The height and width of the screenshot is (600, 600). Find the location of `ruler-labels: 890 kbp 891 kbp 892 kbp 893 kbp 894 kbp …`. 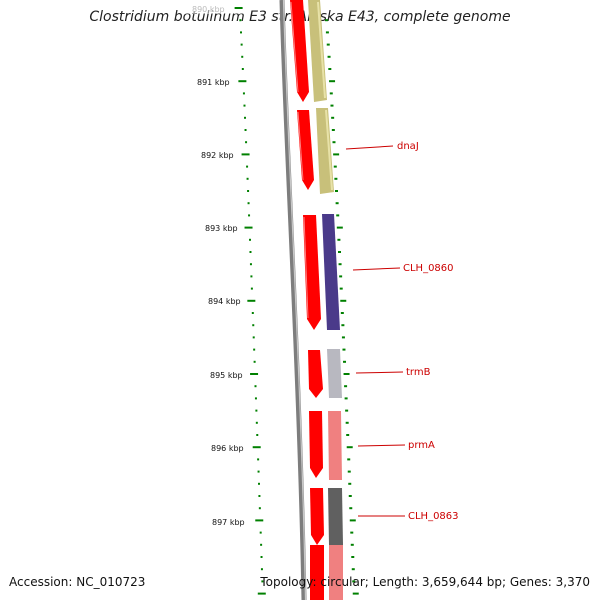

ruler-labels: 890 kbp 891 kbp 892 kbp 893 kbp 894 kbp … is located at coordinates (218, 266).